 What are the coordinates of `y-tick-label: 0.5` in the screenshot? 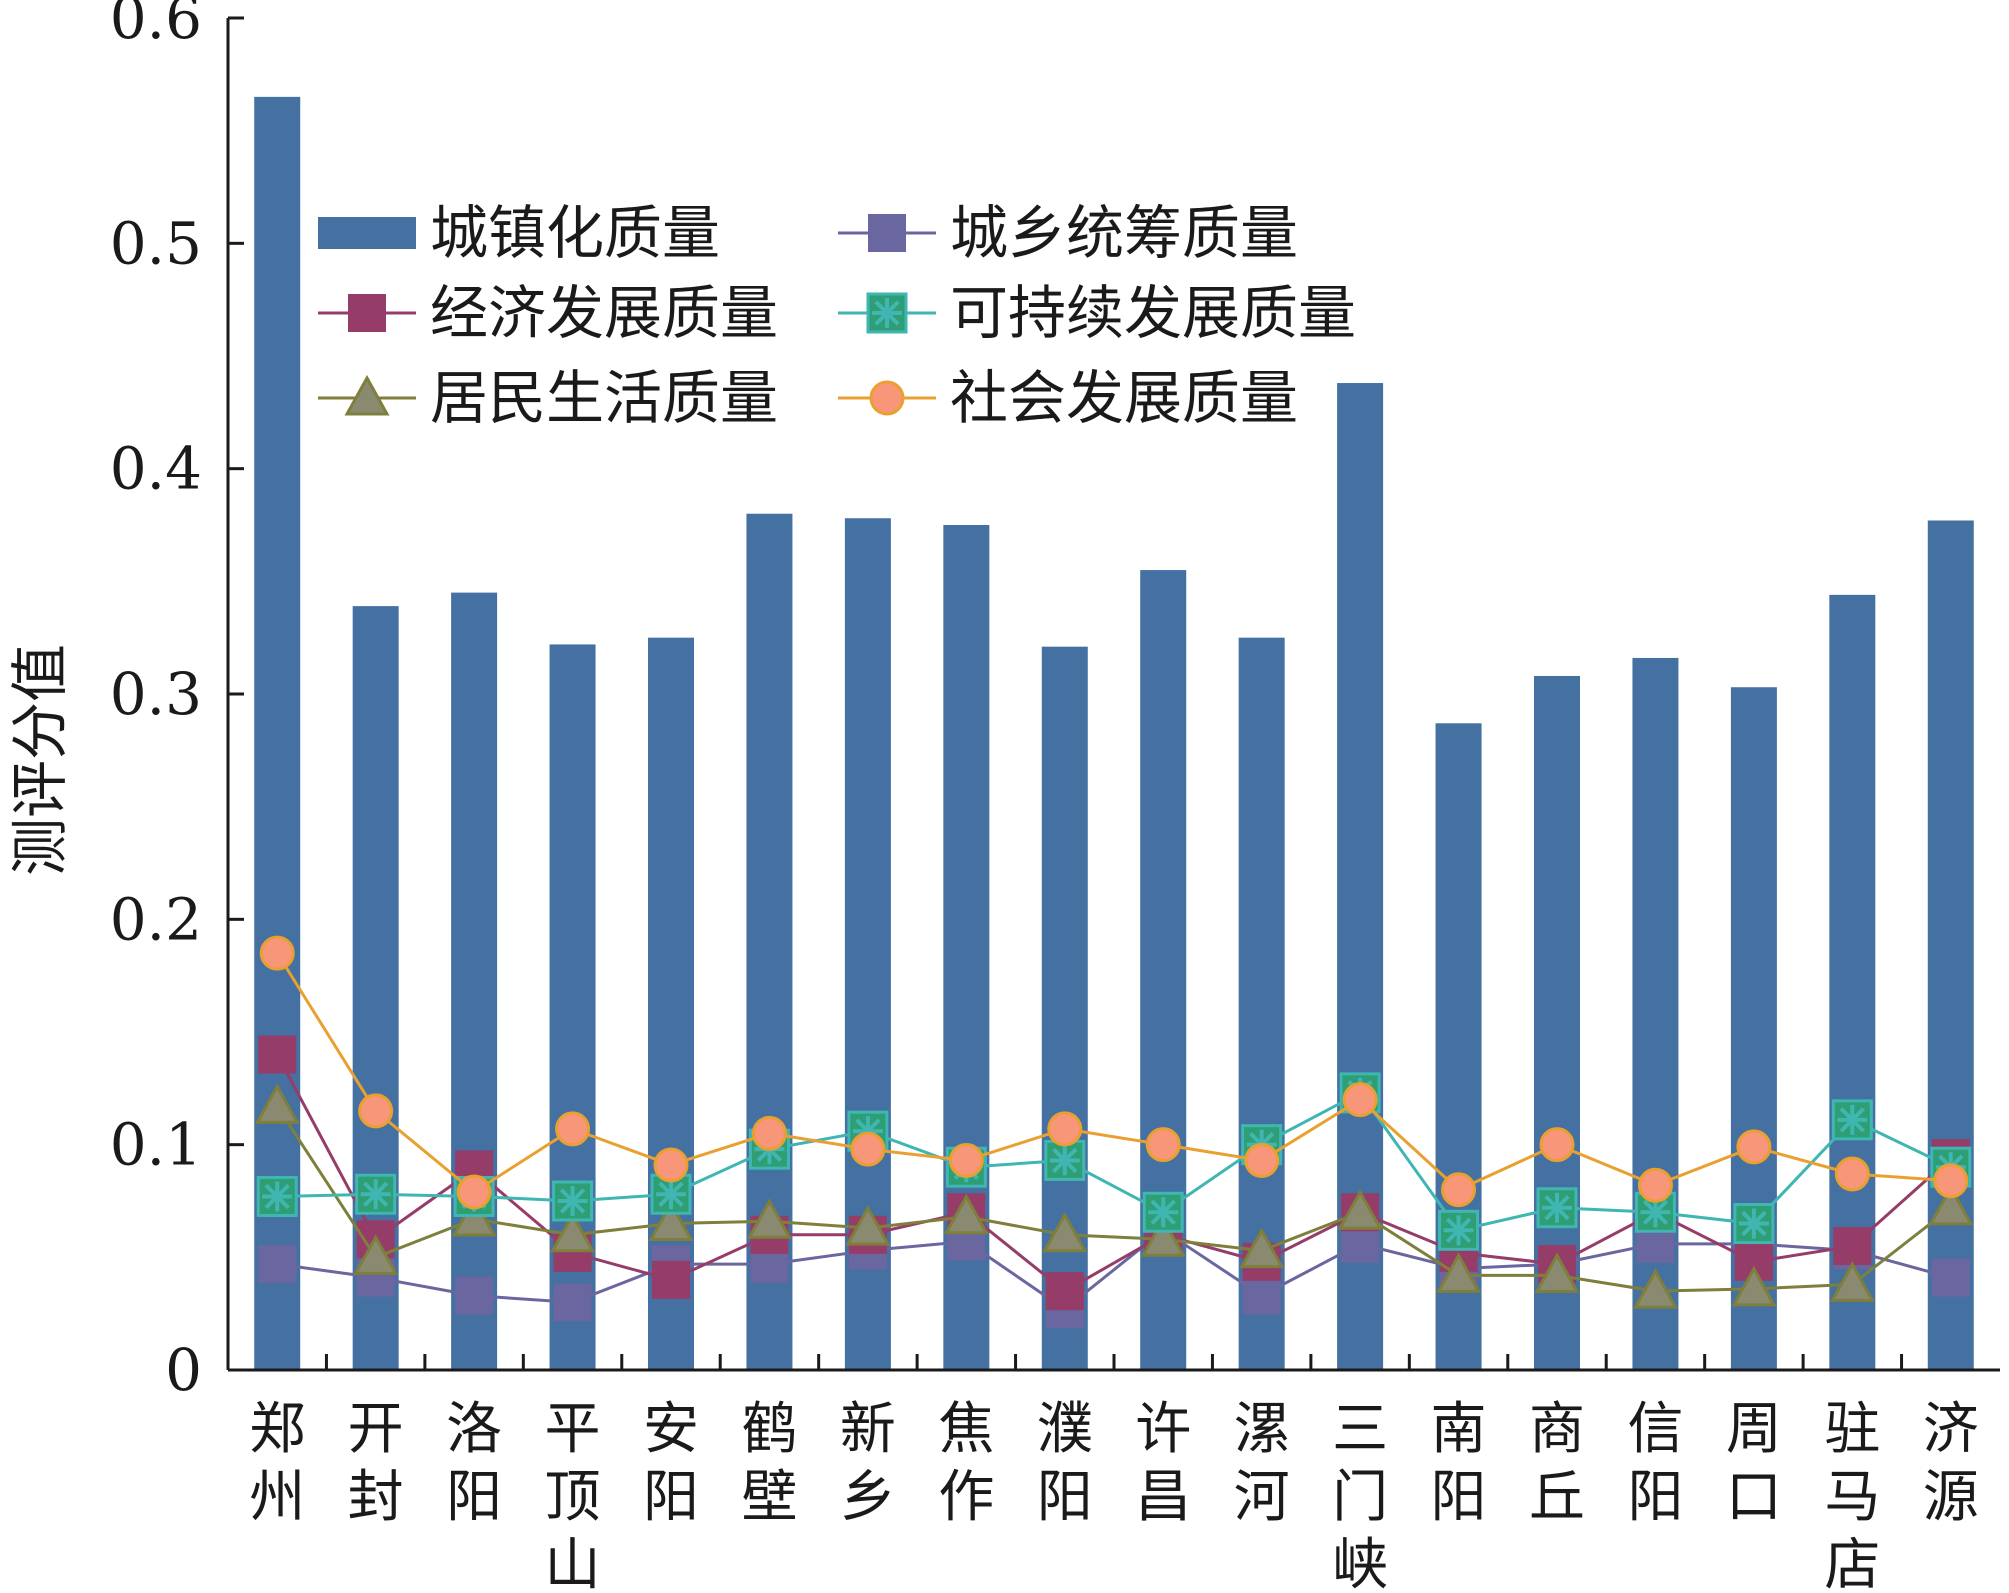 It's located at (156, 243).